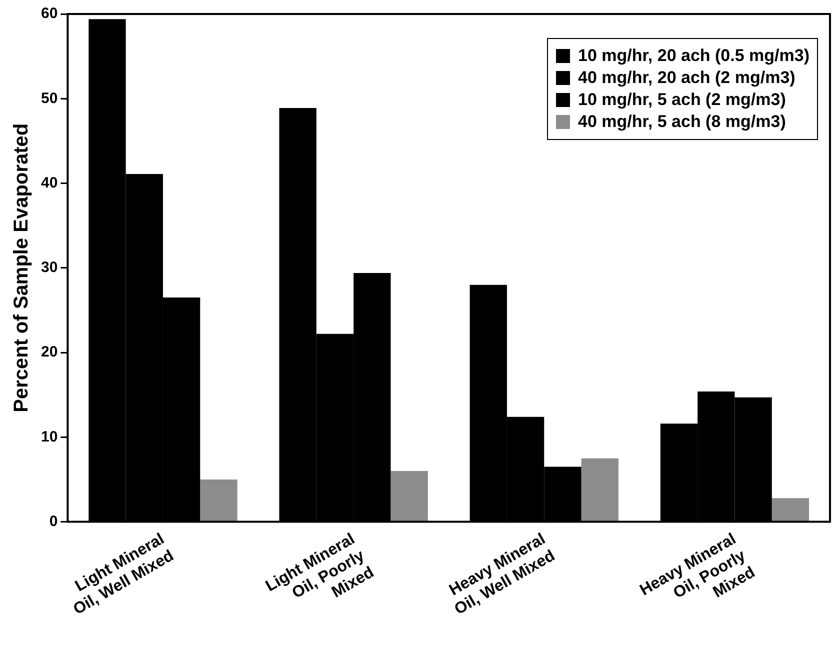  I want to click on y-tick-label: 60, so click(49, 13).